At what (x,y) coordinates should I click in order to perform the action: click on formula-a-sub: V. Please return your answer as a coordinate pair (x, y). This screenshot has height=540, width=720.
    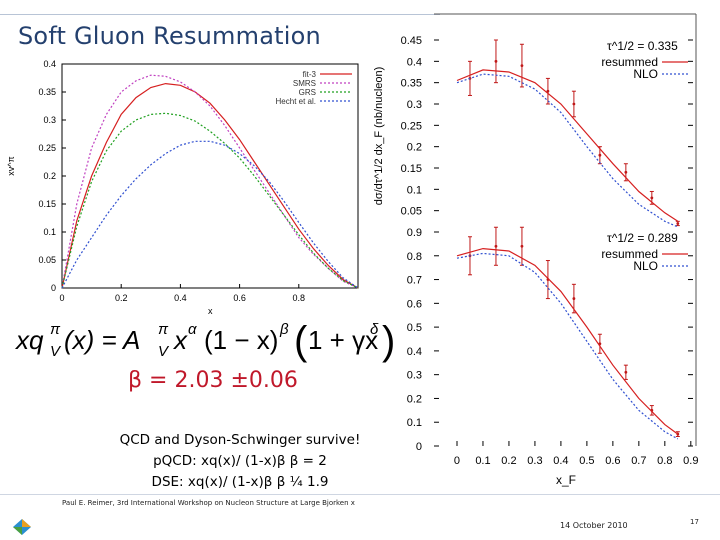
    Looking at the image, I should click on (164, 351).